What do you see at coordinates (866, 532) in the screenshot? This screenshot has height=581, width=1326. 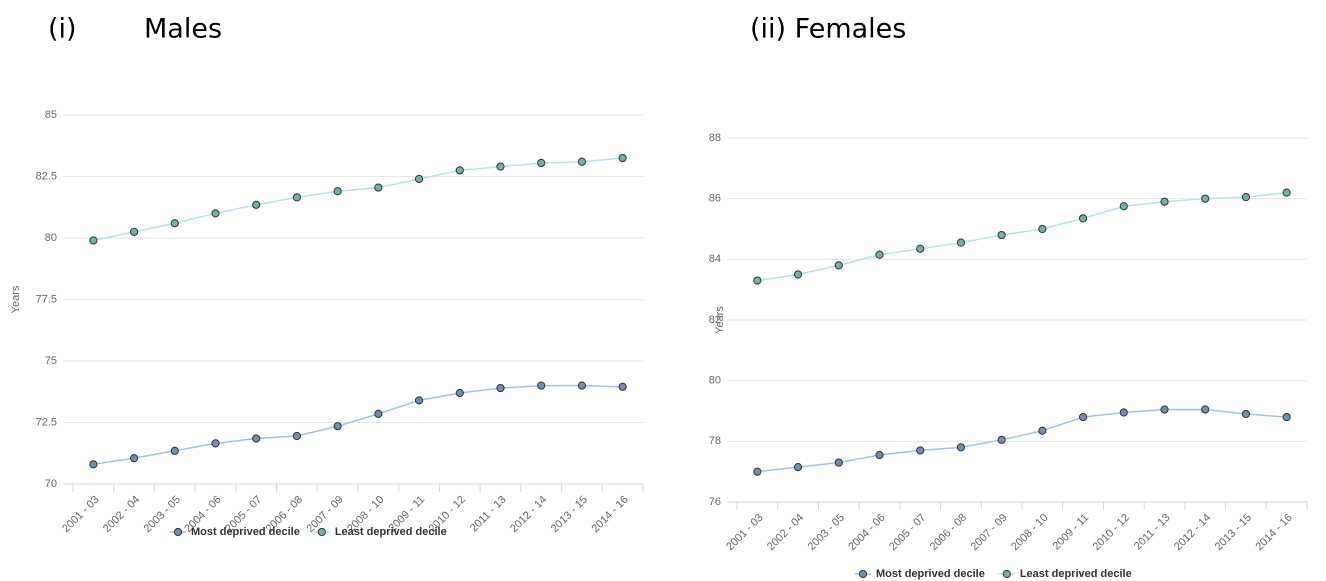 I see `x-tick-label: 2004 - 06` at bounding box center [866, 532].